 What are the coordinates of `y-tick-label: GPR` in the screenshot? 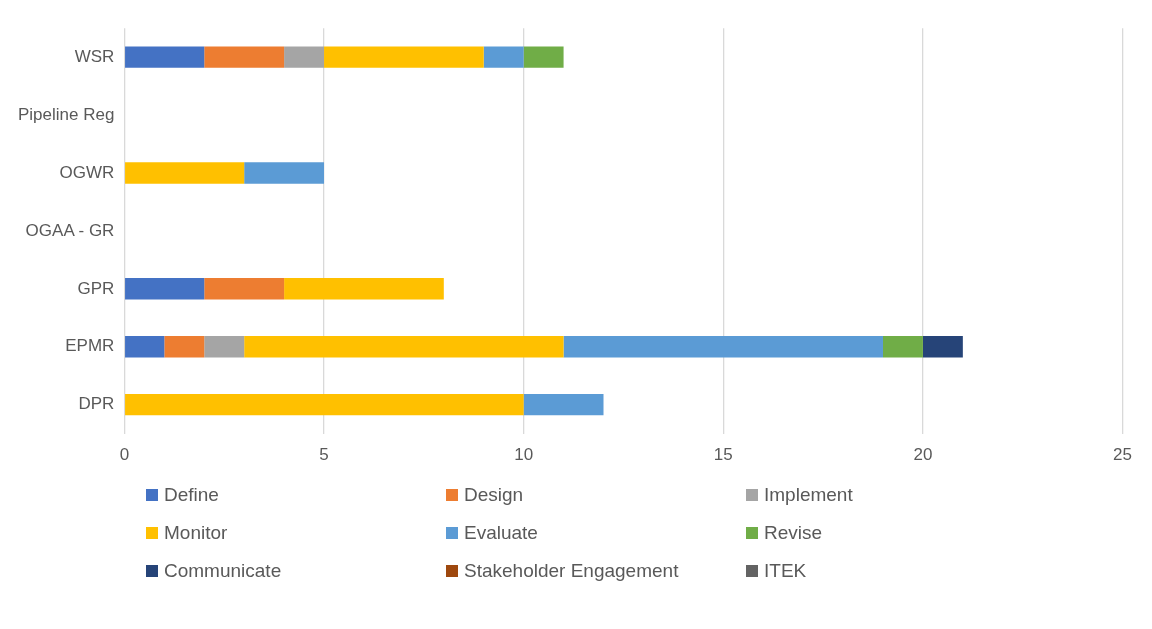 It's located at (96, 288).